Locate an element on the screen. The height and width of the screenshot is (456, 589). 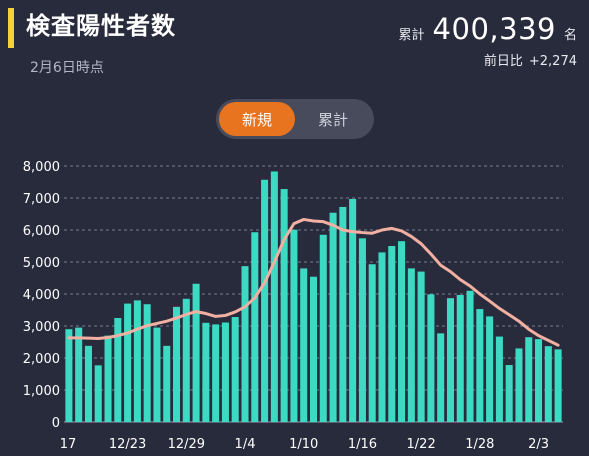
x-tick-label: 17 is located at coordinates (68, 444).